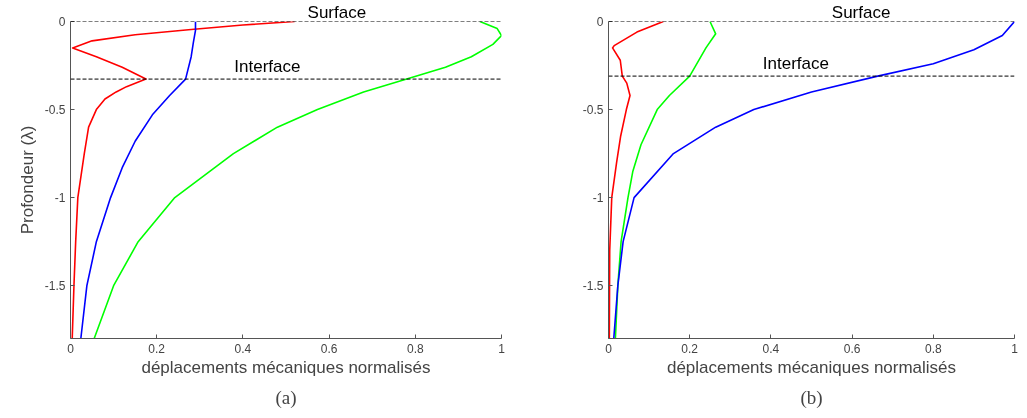 The image size is (1027, 418). Describe the element at coordinates (27, 180) in the screenshot. I see `y-axis-title: Profondeur (λ)` at that location.